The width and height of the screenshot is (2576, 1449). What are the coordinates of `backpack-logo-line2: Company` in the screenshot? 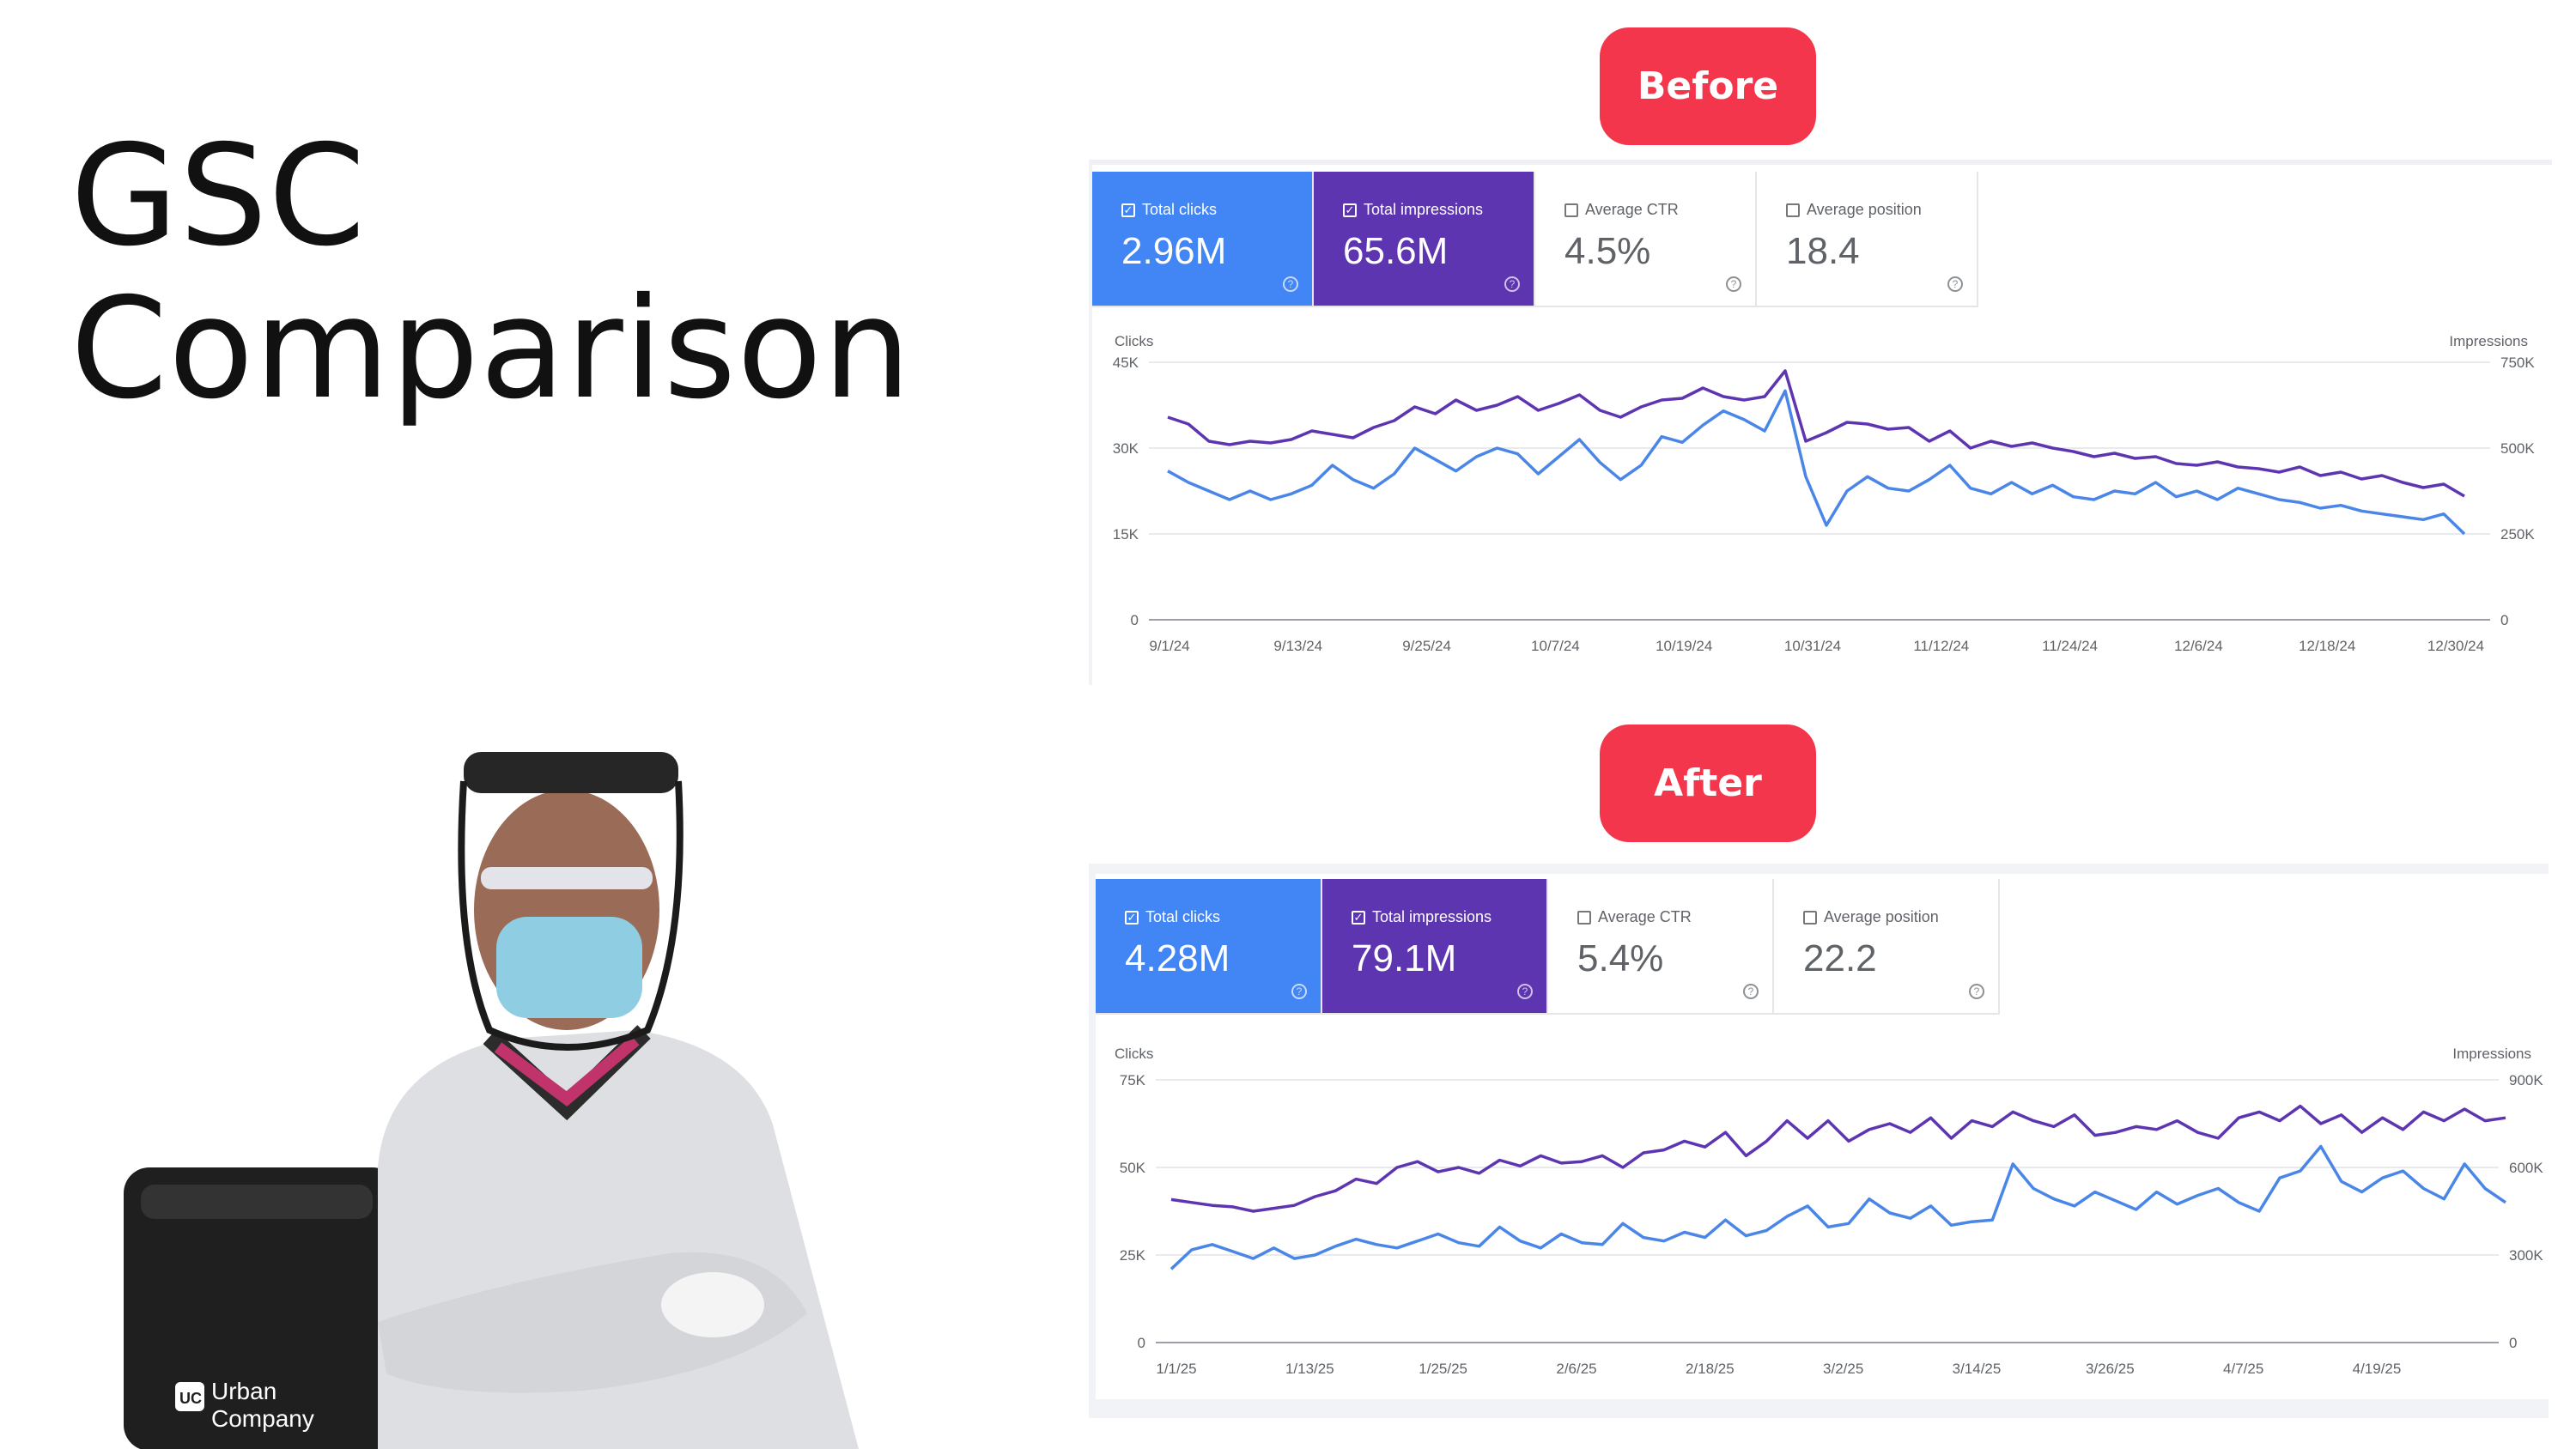 It's located at (262, 1418).